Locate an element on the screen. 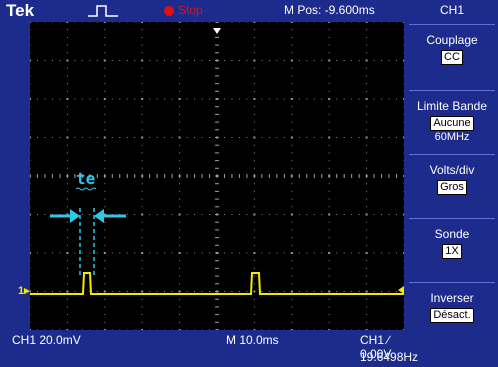 The image size is (498, 367). stop-indicator-icon is located at coordinates (169, 11).